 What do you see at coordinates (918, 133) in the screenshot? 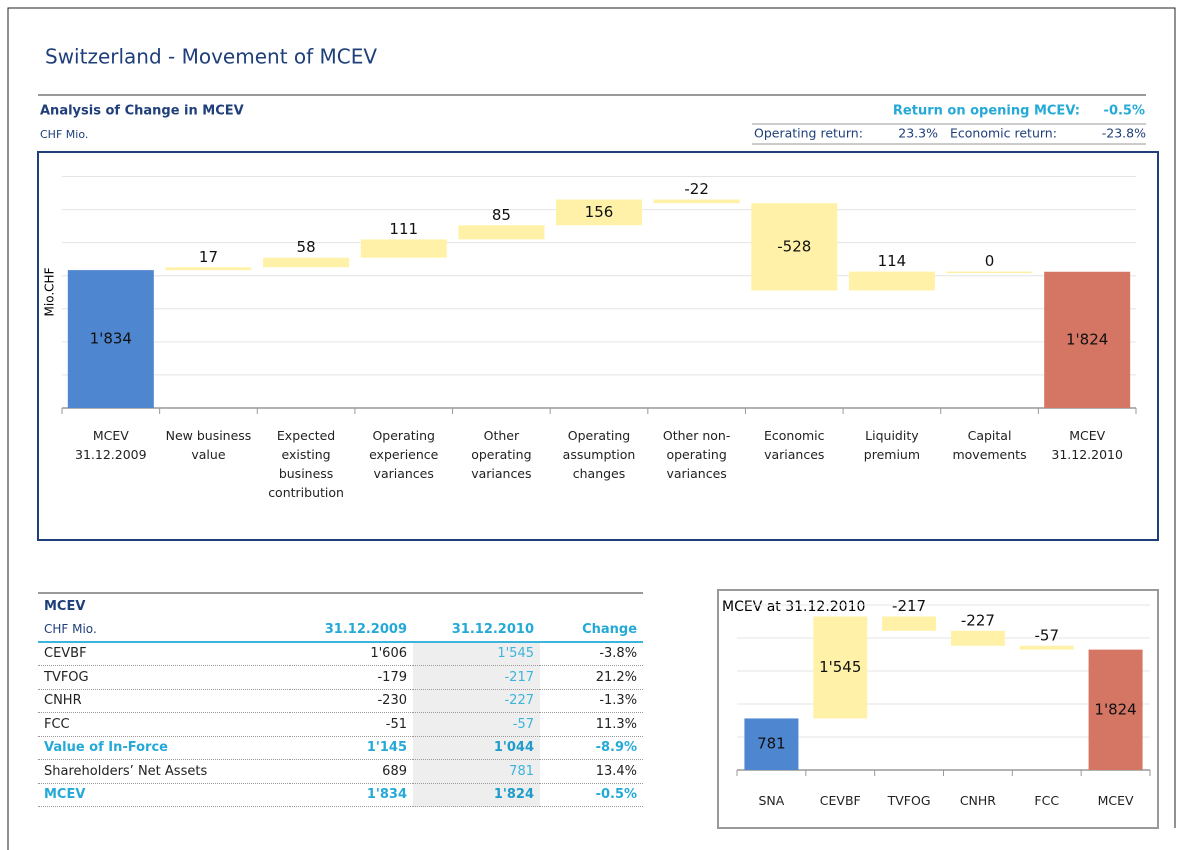
I see `operating-value: 23.3%` at bounding box center [918, 133].